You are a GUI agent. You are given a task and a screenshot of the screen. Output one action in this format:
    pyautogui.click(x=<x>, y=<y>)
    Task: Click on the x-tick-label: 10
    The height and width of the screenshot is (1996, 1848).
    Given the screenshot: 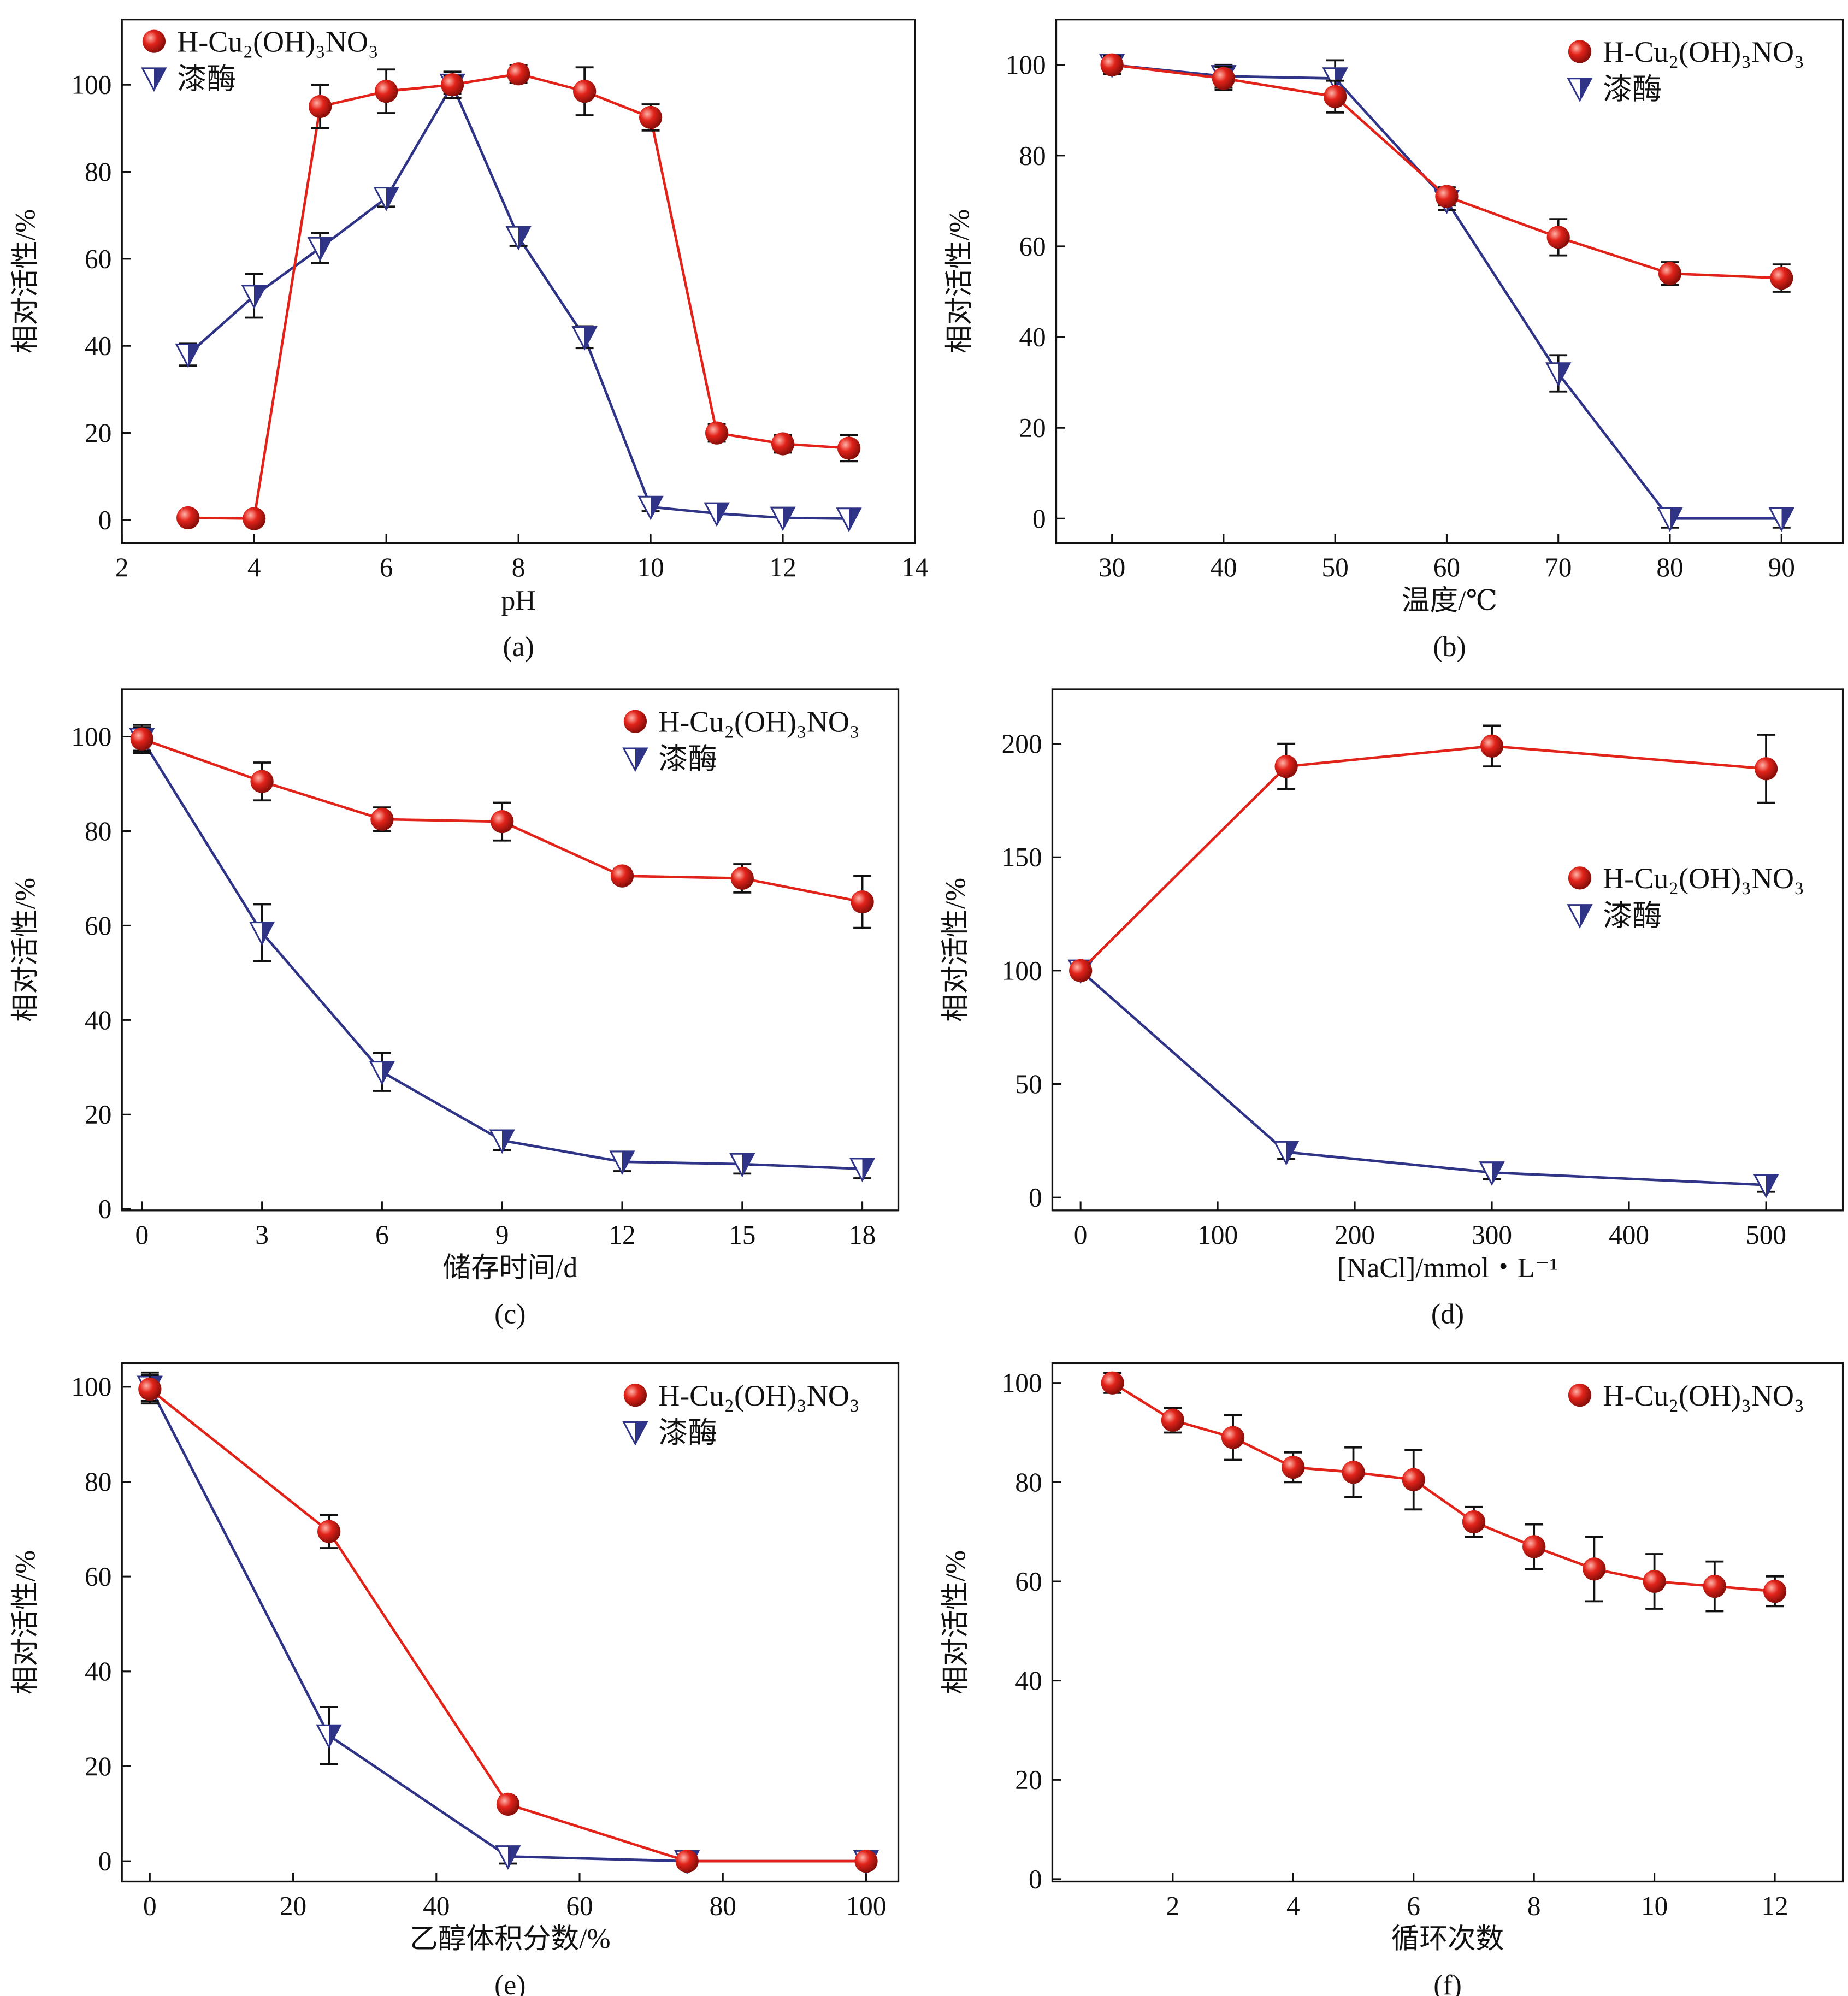 What is the action you would take?
    pyautogui.click(x=1654, y=1906)
    